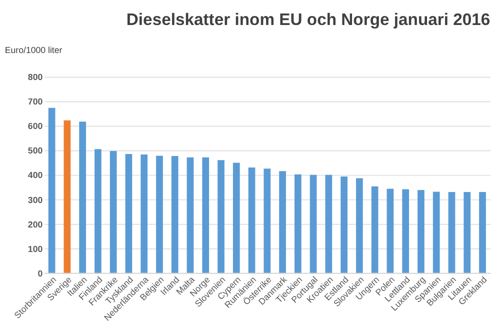 Image resolution: width=500 pixels, height=326 pixels. What do you see at coordinates (308, 19) in the screenshot?
I see `chart-title: Dieselskatter inom EU och Norge januari 2016` at bounding box center [308, 19].